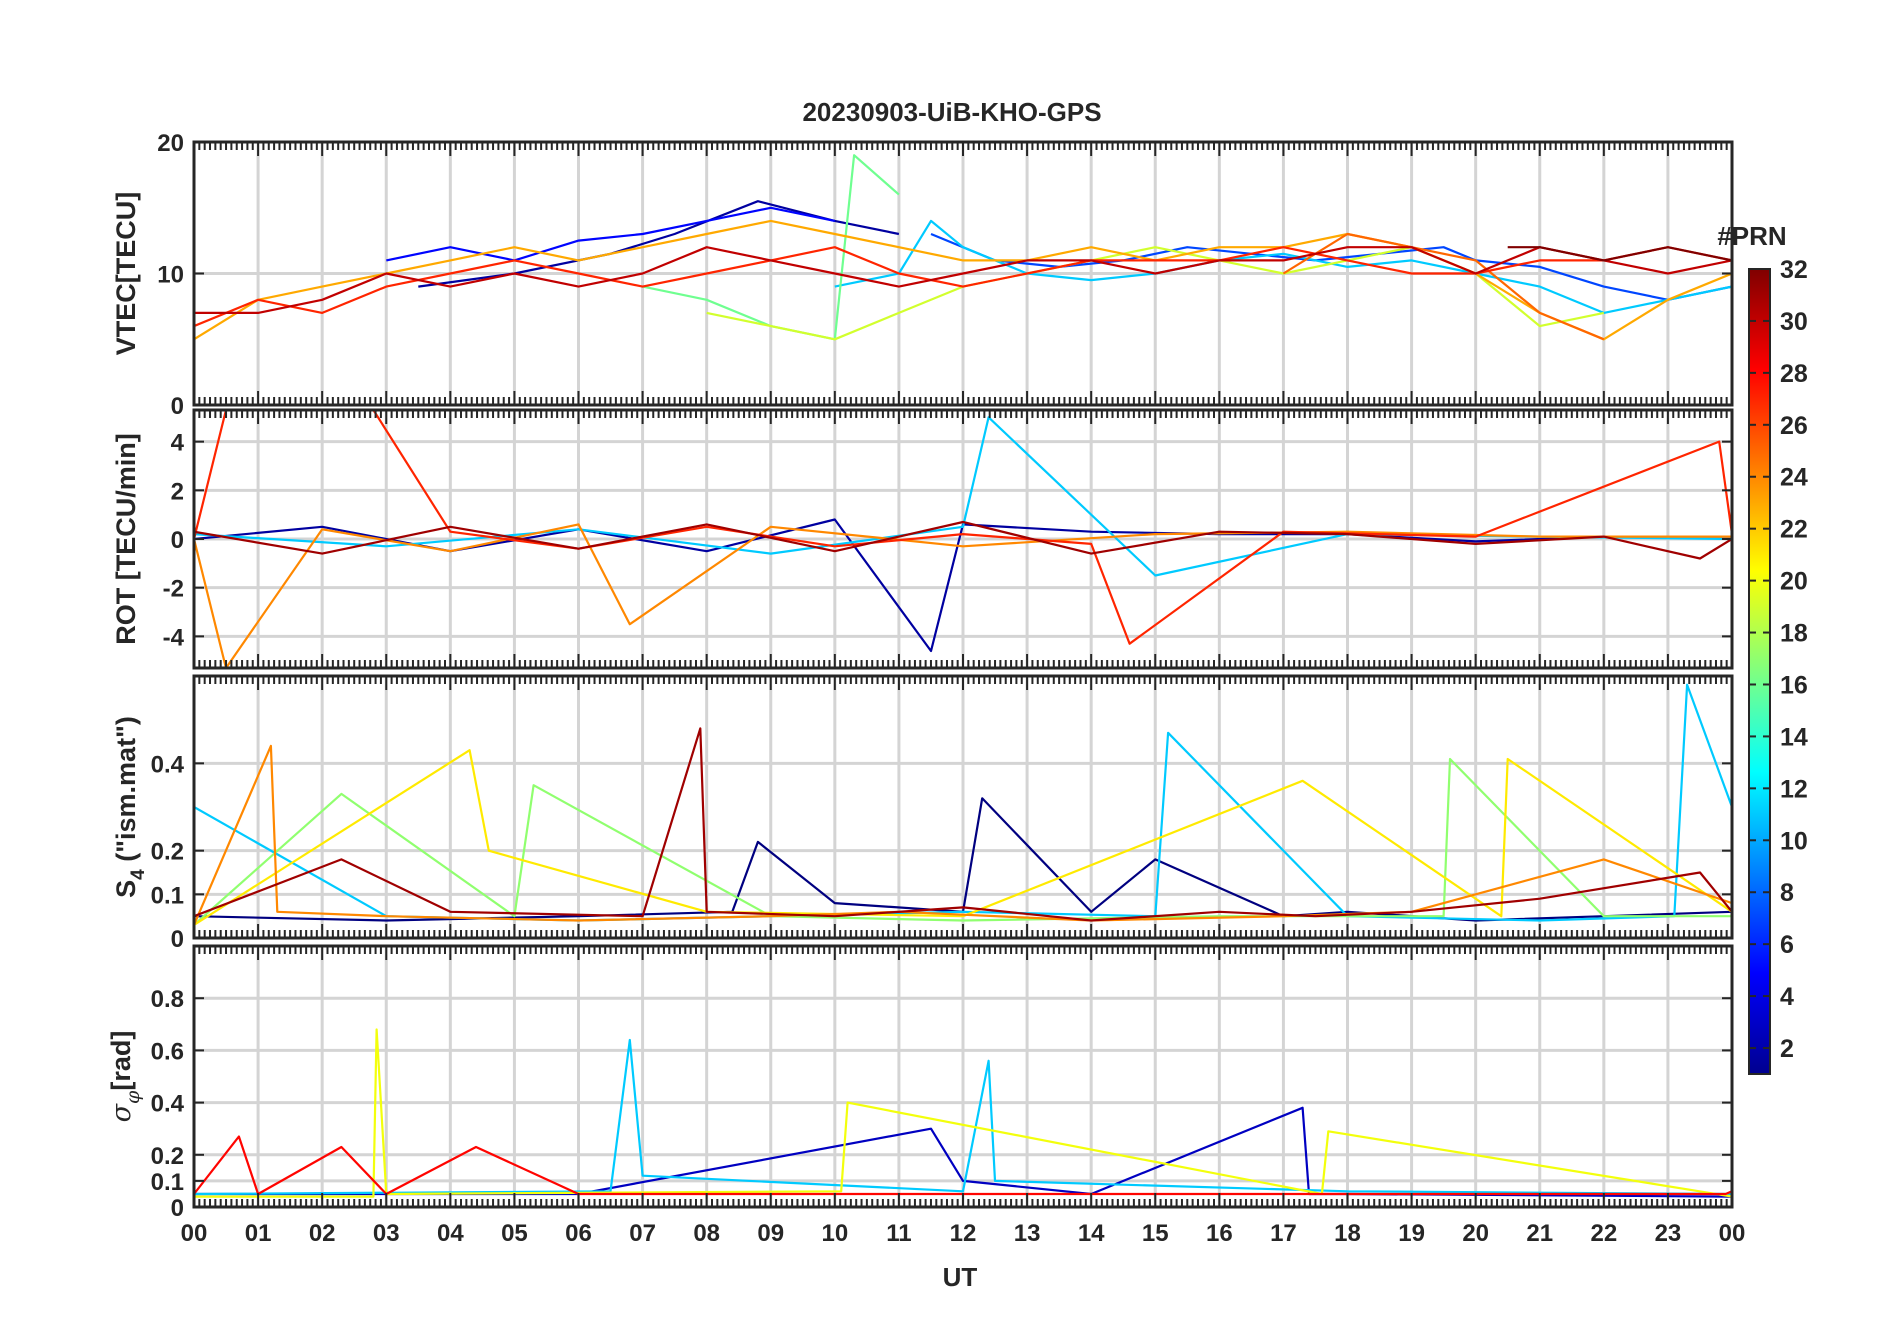  What do you see at coordinates (514, 1233) in the screenshot?
I see `x-tick-label: 05` at bounding box center [514, 1233].